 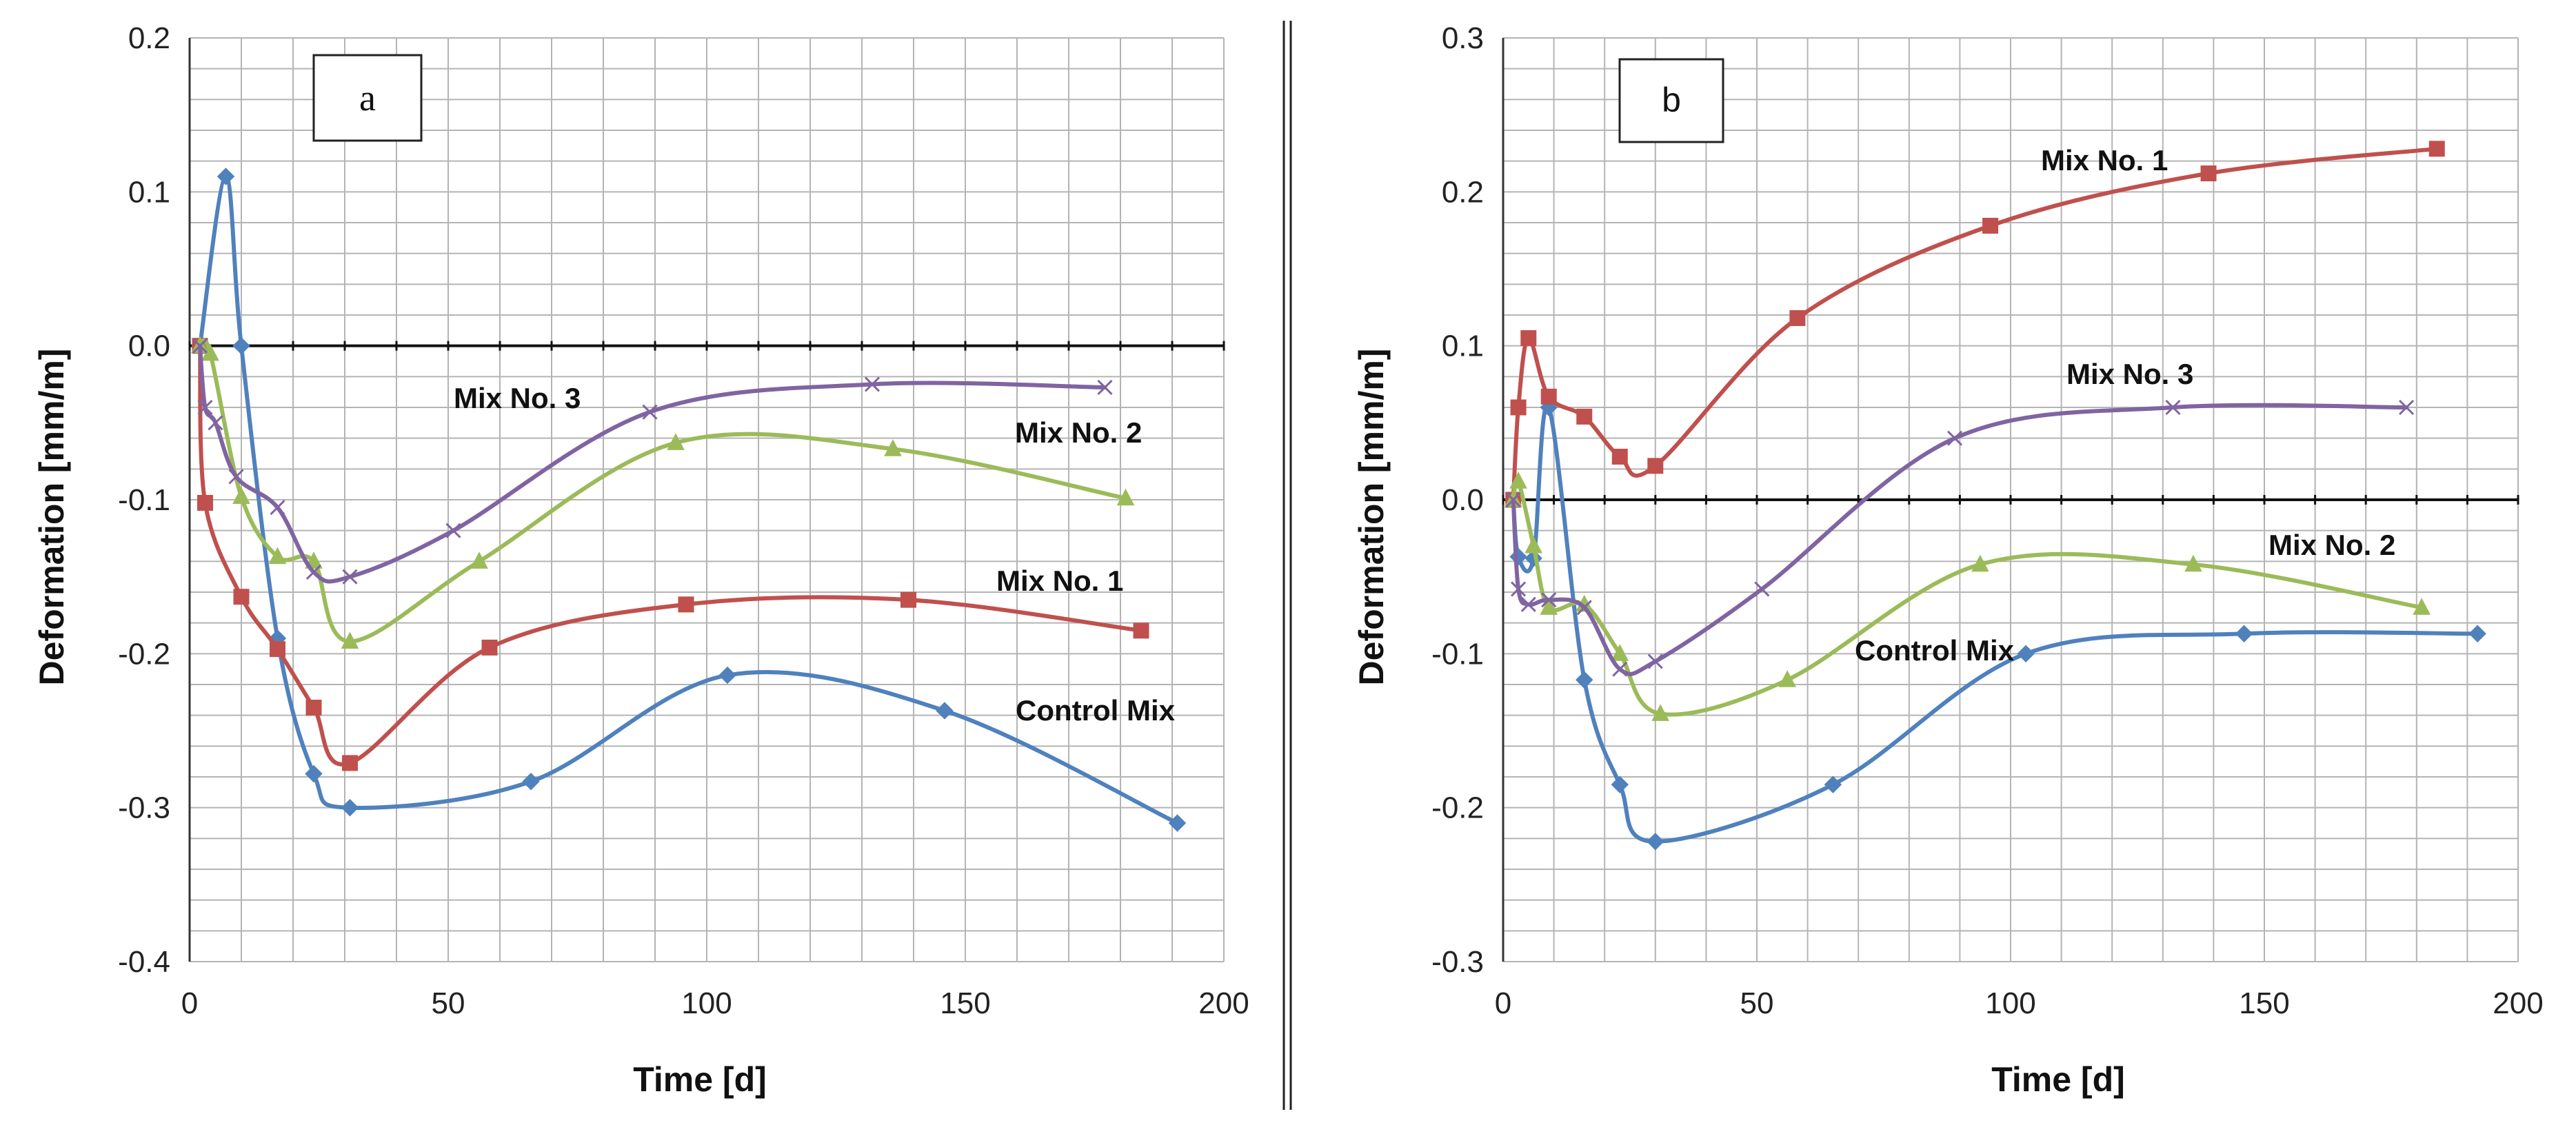 I want to click on y-axis-label-b: Deformation [mm/m], so click(x=1371, y=517).